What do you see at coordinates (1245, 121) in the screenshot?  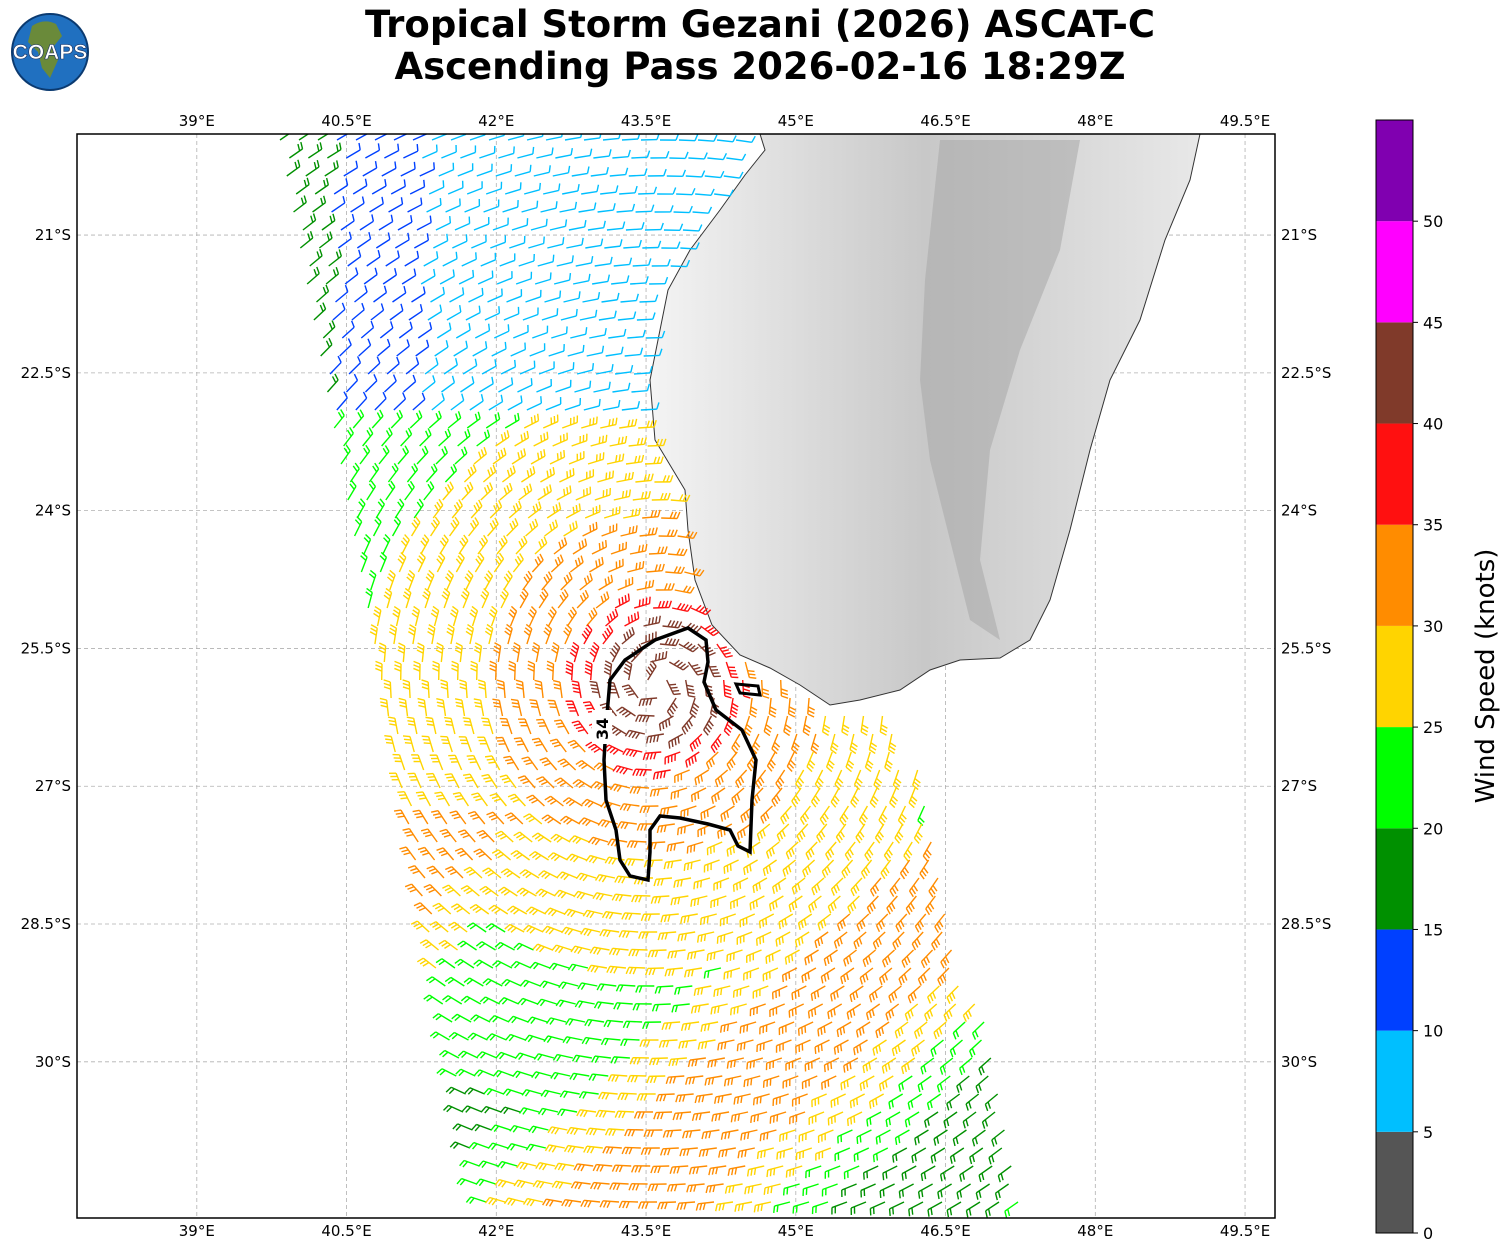 I see `lon-label-top: 49.5°E` at bounding box center [1245, 121].